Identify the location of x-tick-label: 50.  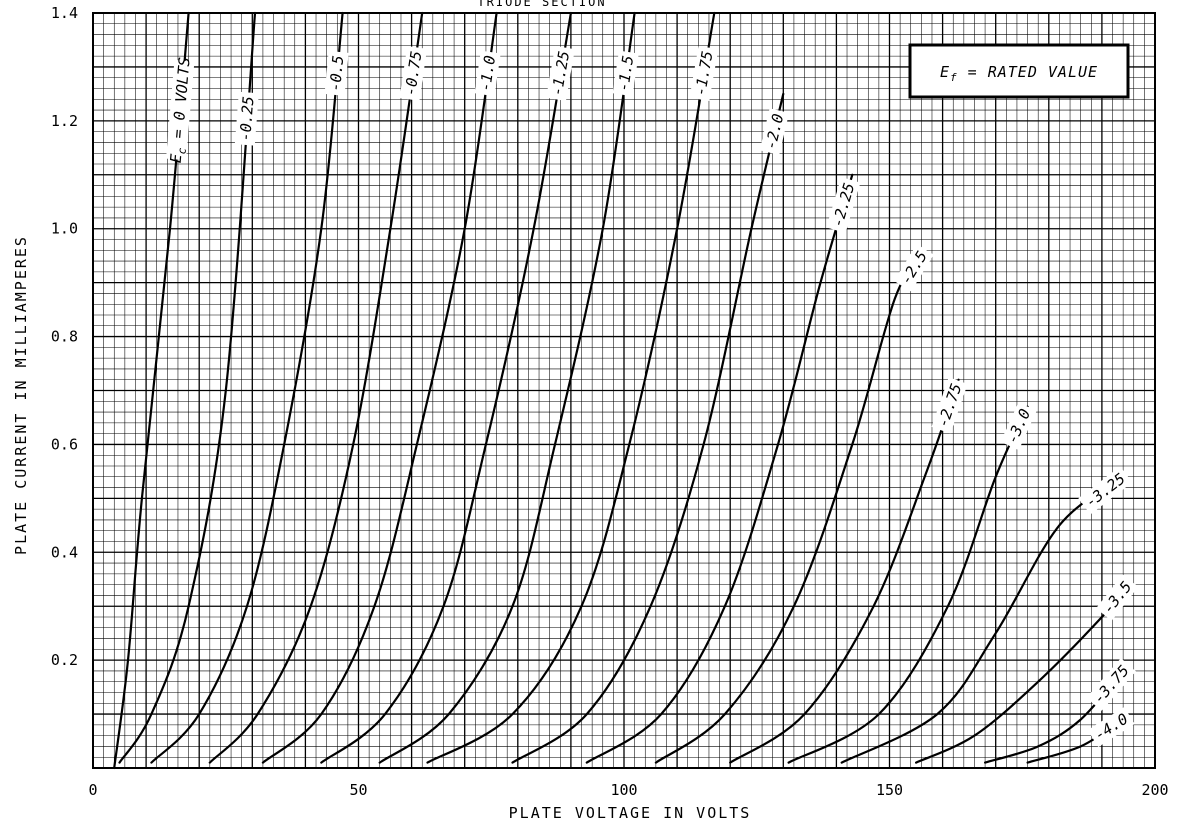
(358, 790).